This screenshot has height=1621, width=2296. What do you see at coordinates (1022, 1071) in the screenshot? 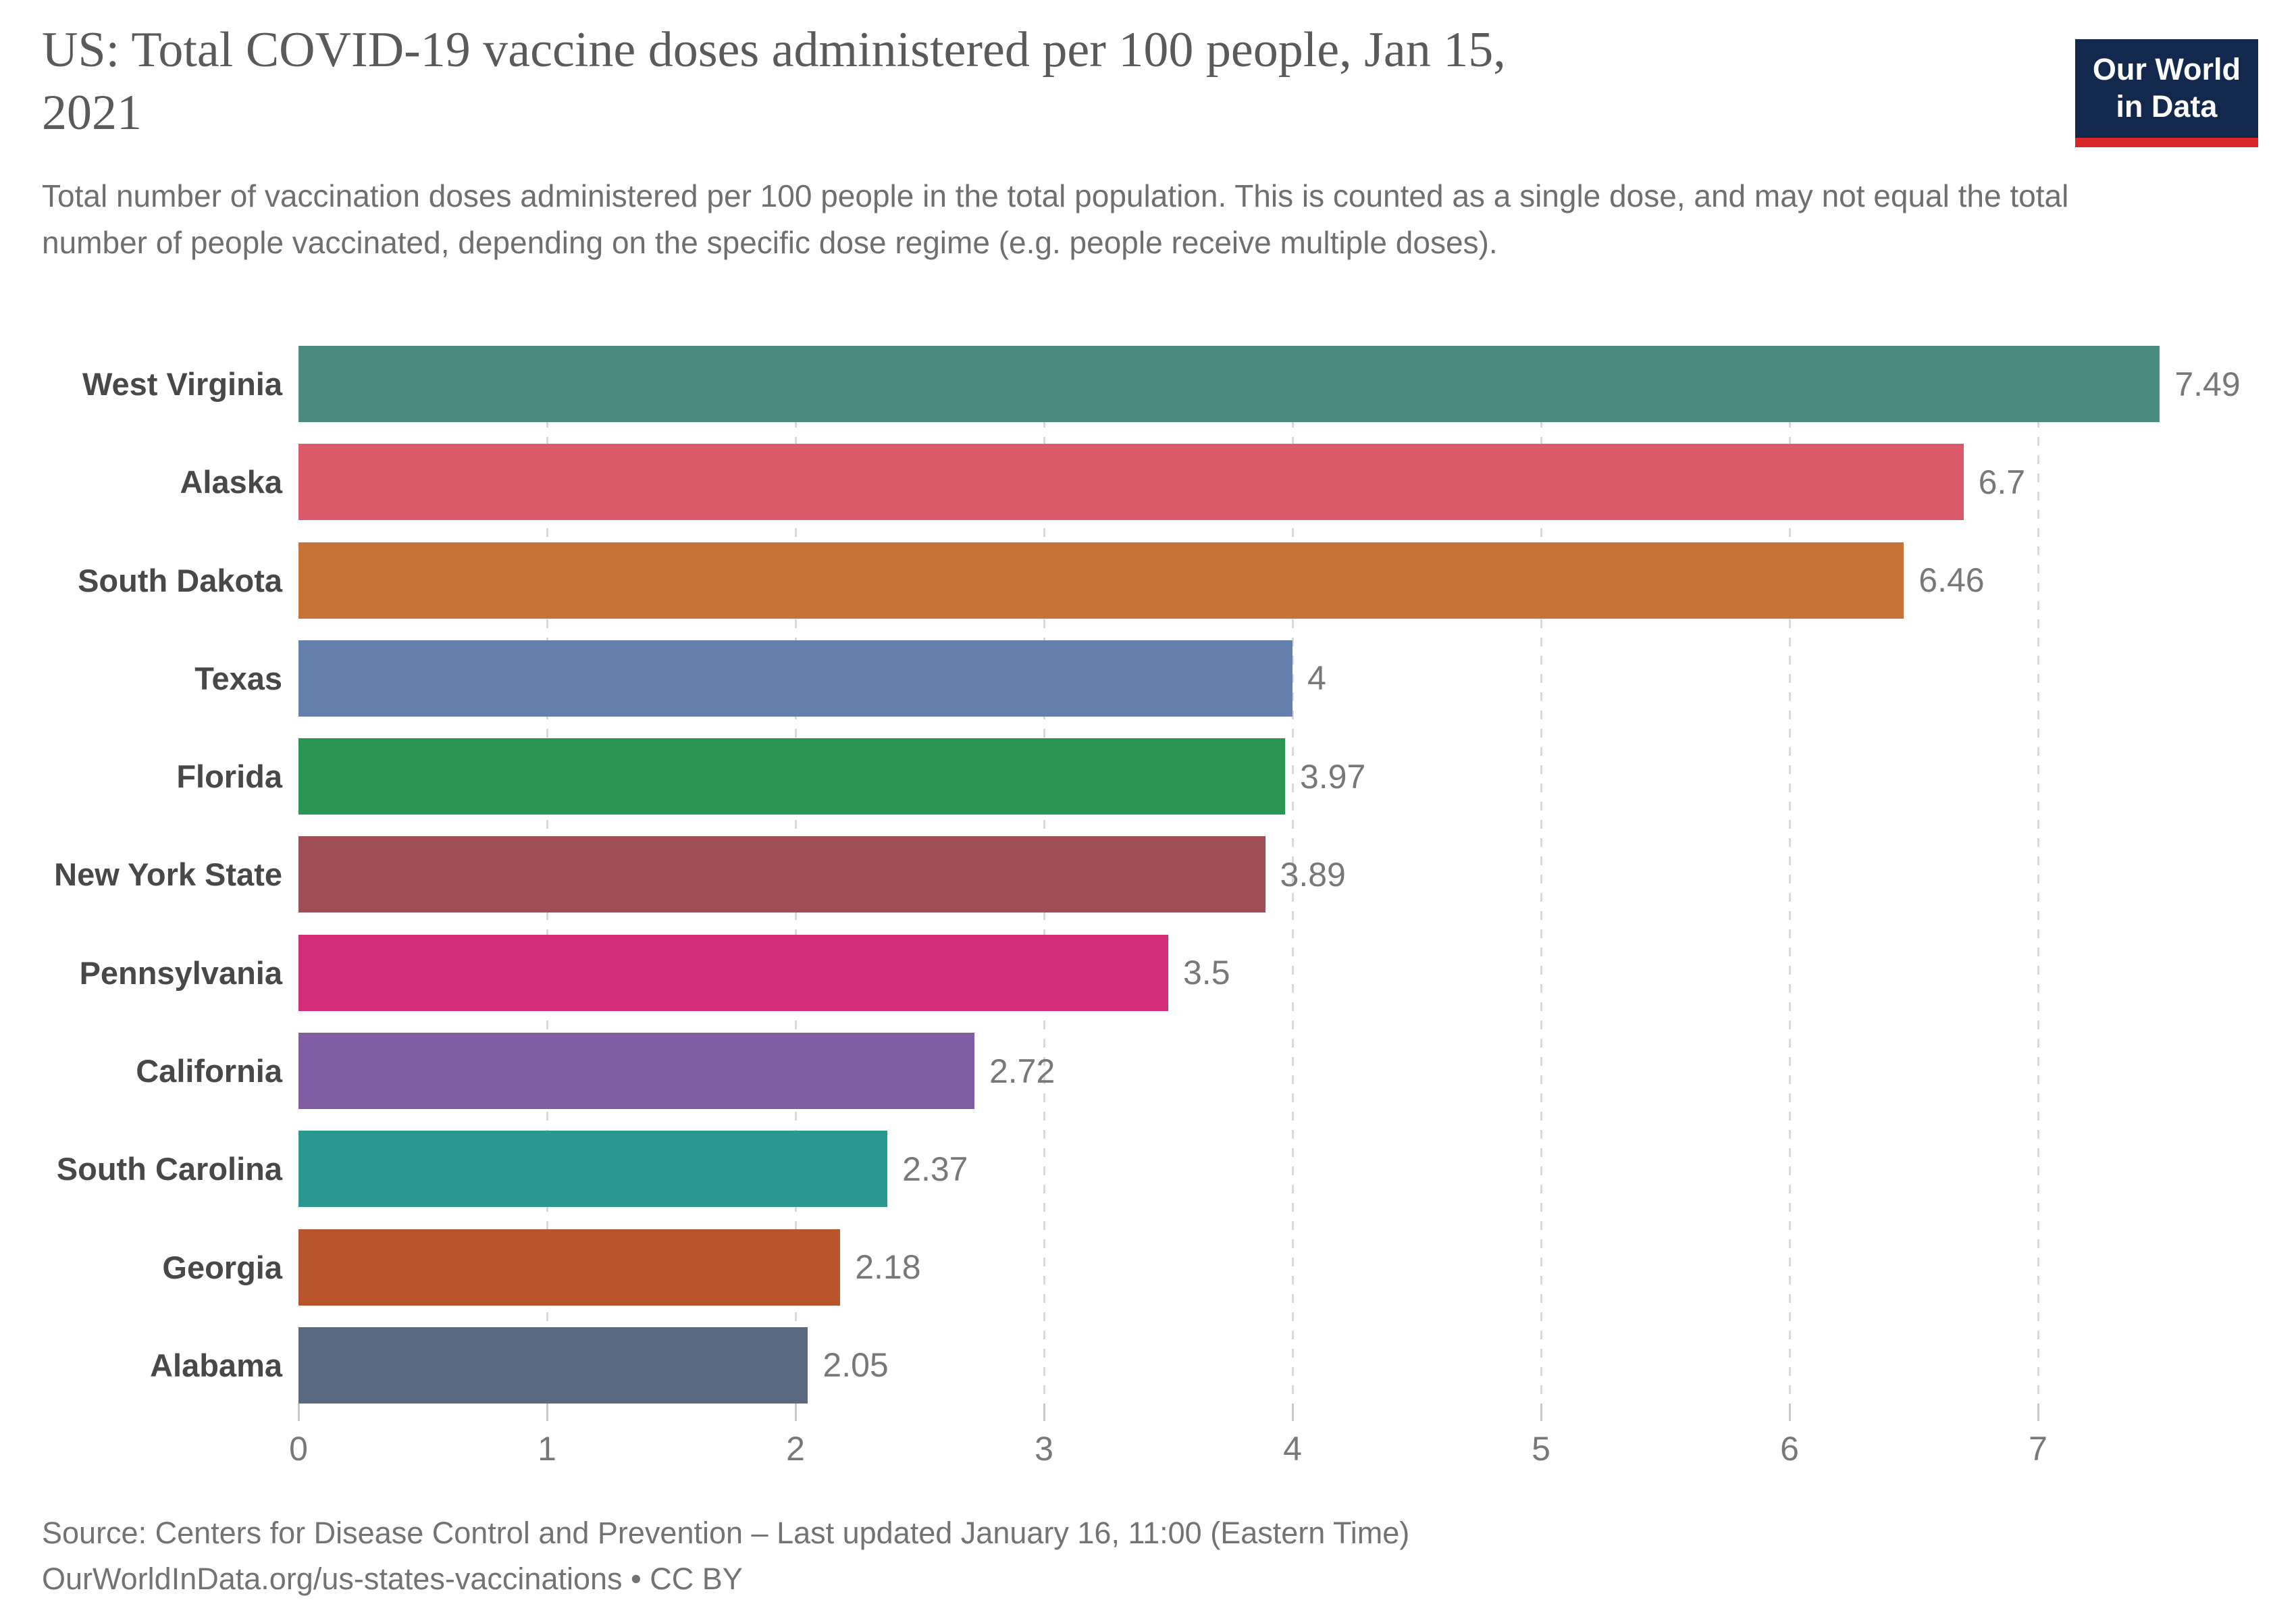
I see `value-label-california: 2.72` at bounding box center [1022, 1071].